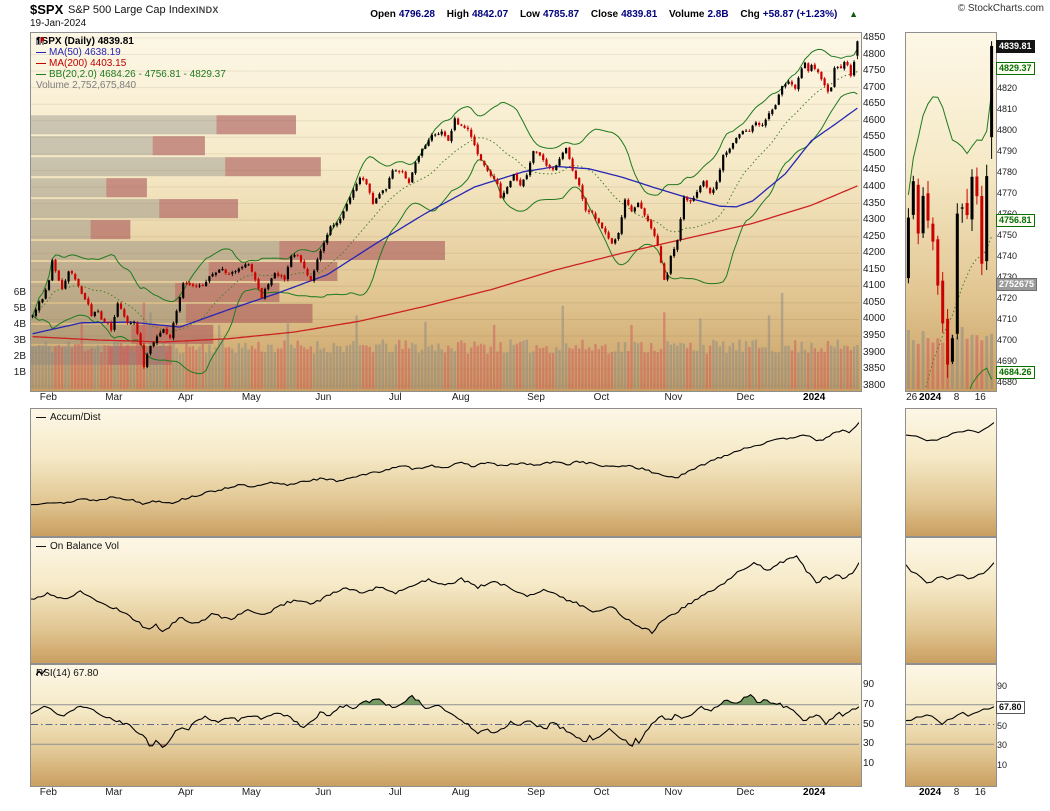 The height and width of the screenshot is (811, 1050). Describe the element at coordinates (41, 74) in the screenshot. I see `bb-line-icon: —` at that location.